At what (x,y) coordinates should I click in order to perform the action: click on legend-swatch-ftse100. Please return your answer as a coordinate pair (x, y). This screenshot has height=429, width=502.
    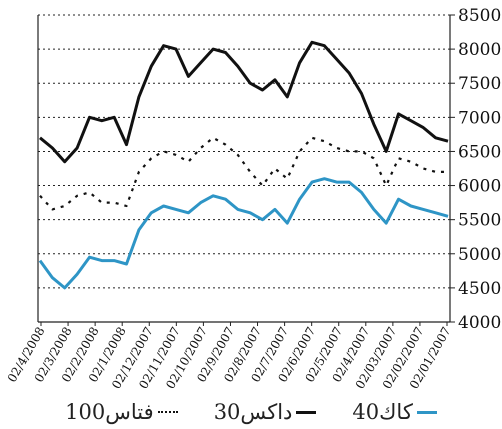
    Looking at the image, I should click on (167, 412).